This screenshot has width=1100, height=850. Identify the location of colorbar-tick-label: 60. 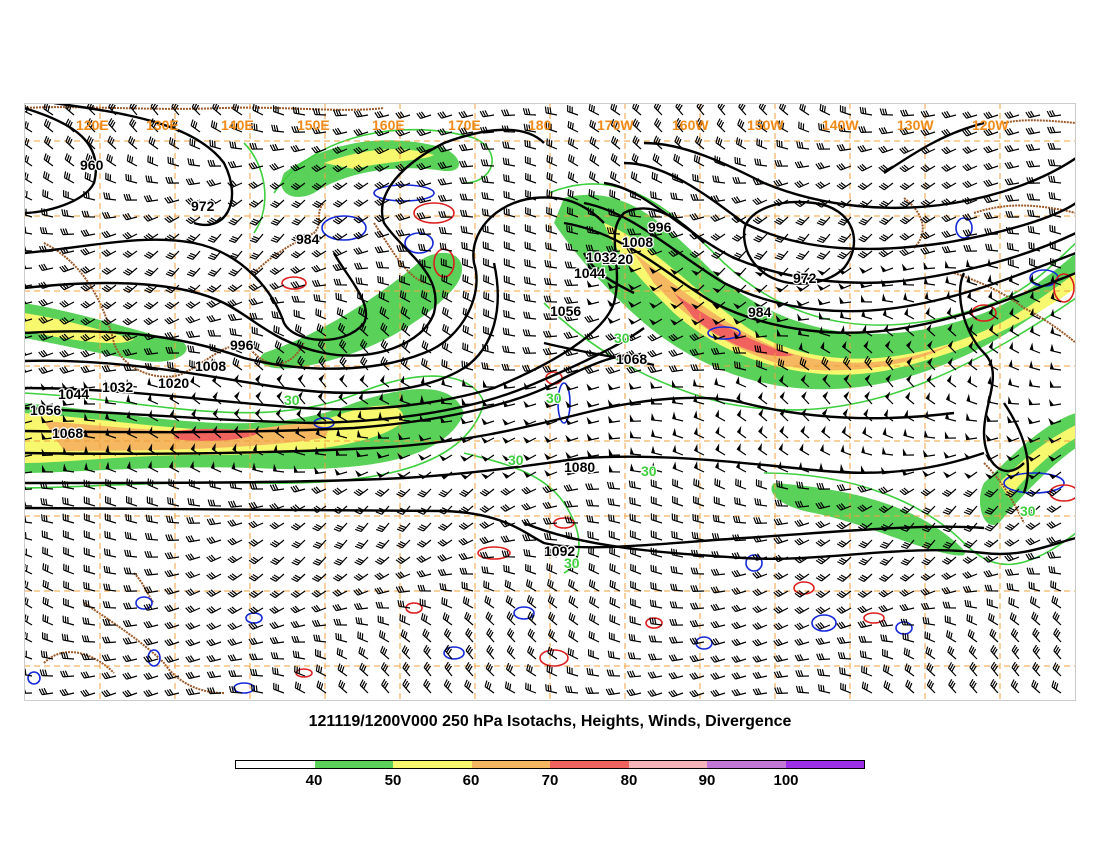
(471, 780).